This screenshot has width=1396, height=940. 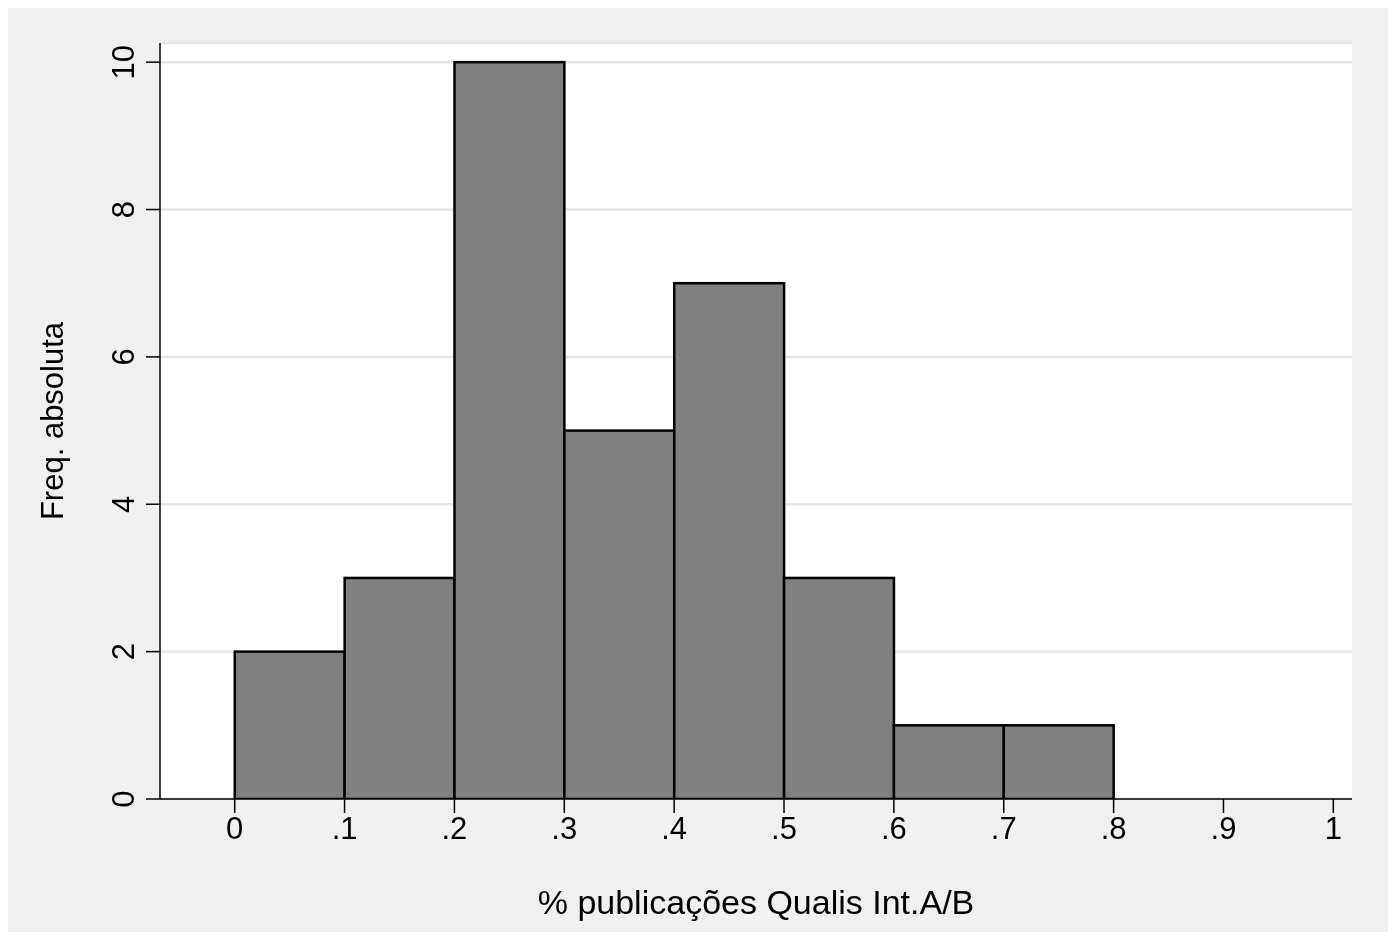 I want to click on y-tick-label: 6, so click(x=123, y=357).